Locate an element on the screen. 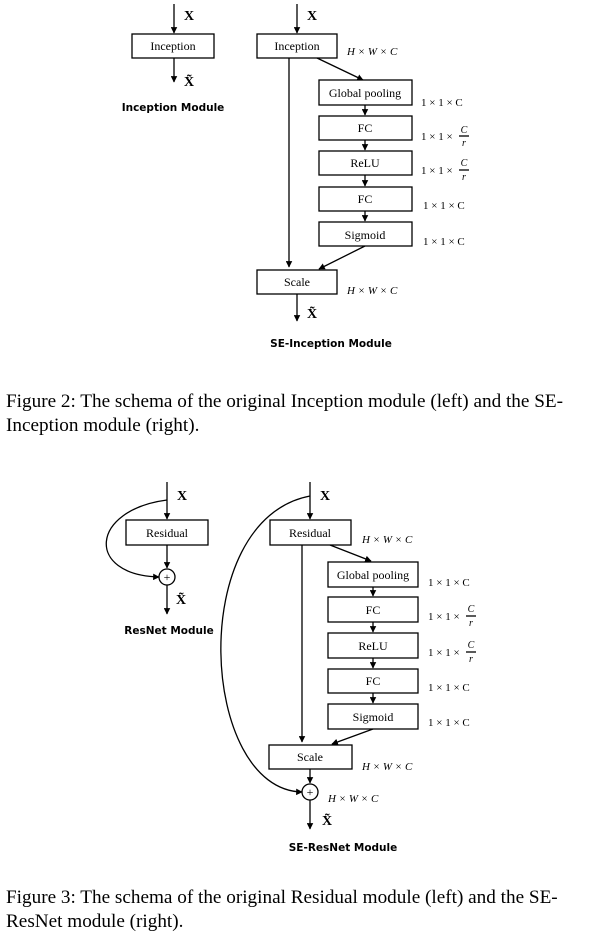 This screenshot has width=594, height=942. fig3-scale-text: Scale is located at coordinates (310, 757).